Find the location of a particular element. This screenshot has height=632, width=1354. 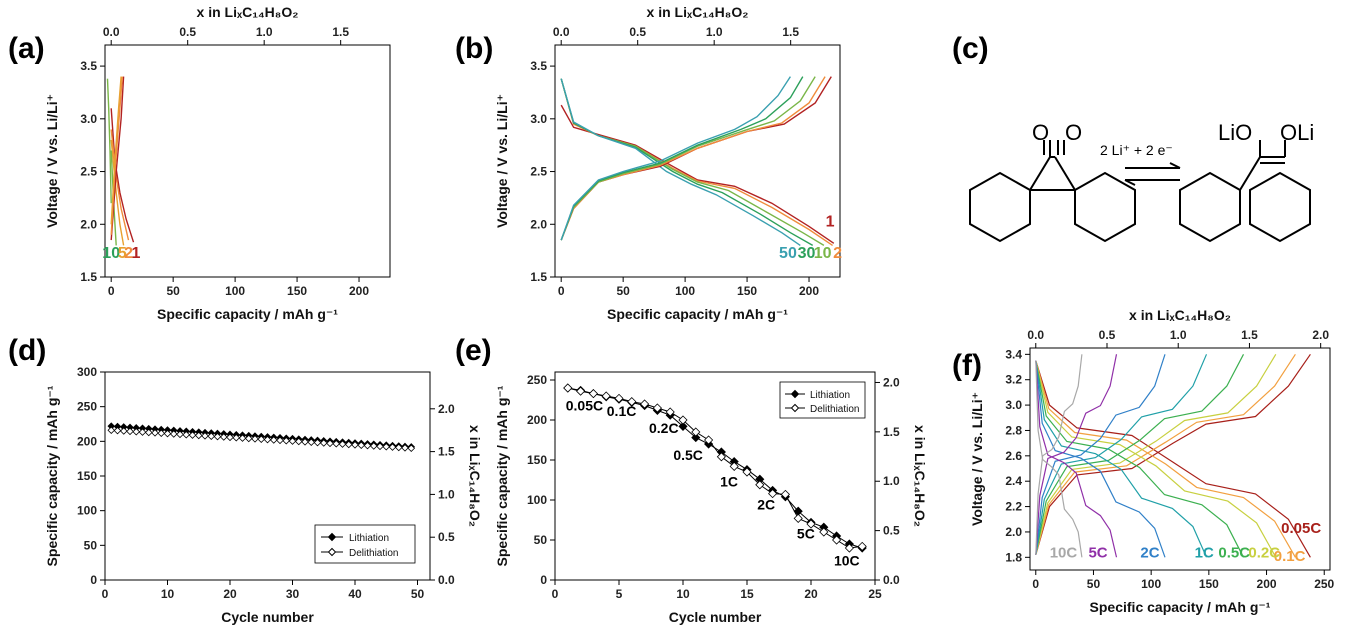

x-tick-label: 100 is located at coordinates (235, 291).